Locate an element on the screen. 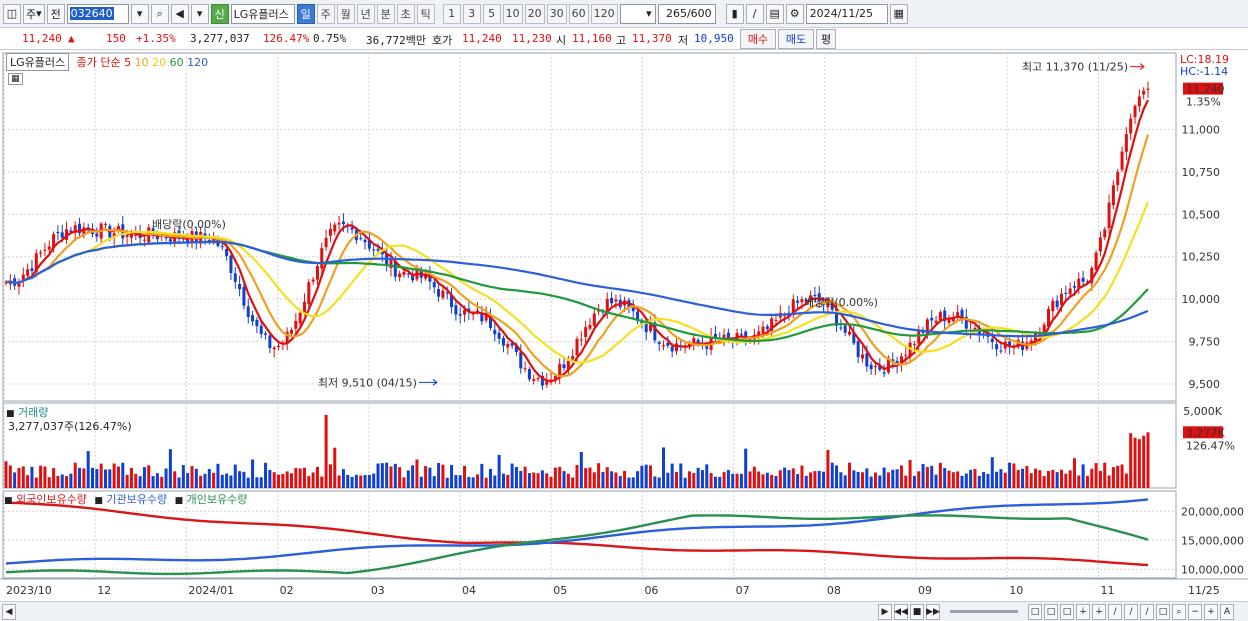 The image size is (1248, 621). stop-icon: ■ is located at coordinates (917, 612).